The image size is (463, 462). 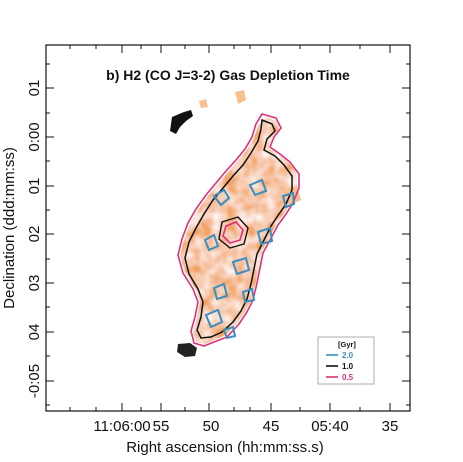 I want to click on x-tick-label: 45, so click(x=271, y=426).